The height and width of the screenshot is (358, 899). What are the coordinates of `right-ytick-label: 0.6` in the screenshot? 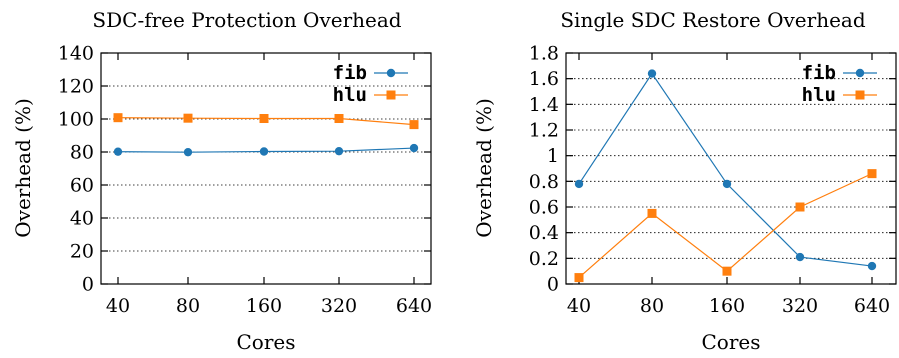 It's located at (544, 208).